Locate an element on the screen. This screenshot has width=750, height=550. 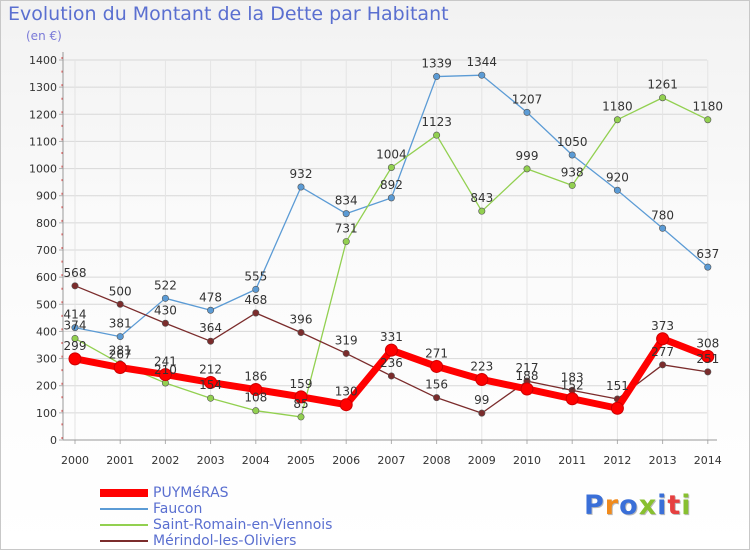
data-label: 938 is located at coordinates (572, 172).